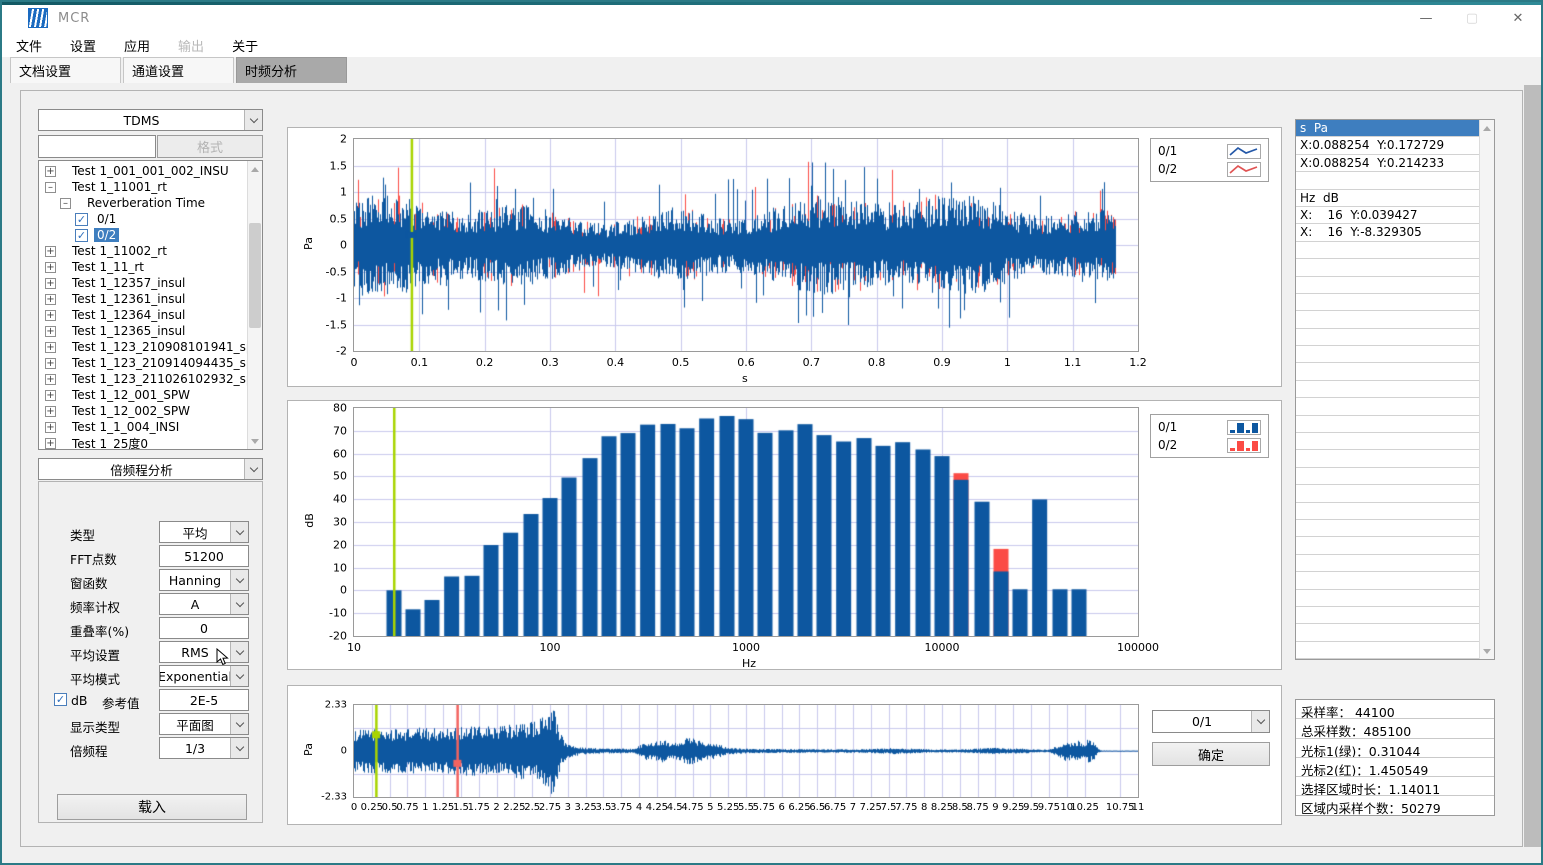 This screenshot has height=865, width=1543. I want to click on tree-item: – Reverberation Time, so click(143, 203).